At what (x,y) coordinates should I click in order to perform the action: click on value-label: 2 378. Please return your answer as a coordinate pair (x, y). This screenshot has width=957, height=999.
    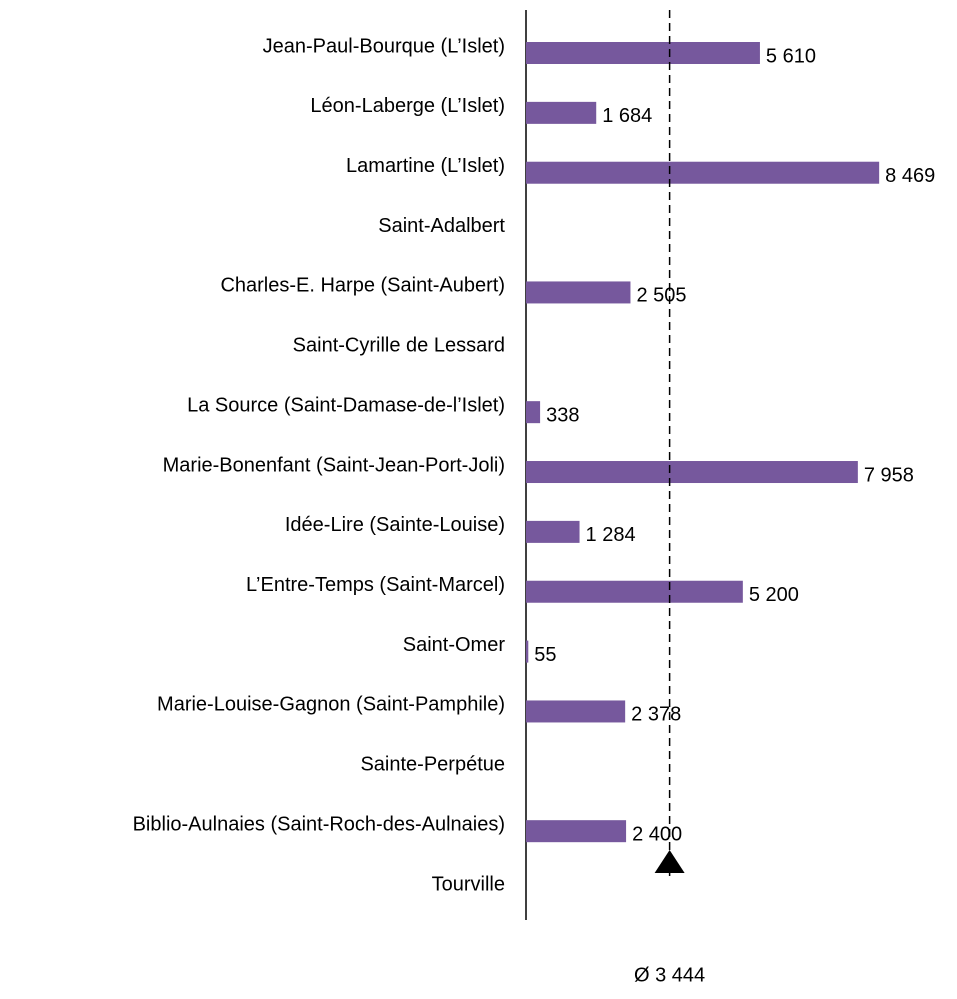
    Looking at the image, I should click on (656, 715).